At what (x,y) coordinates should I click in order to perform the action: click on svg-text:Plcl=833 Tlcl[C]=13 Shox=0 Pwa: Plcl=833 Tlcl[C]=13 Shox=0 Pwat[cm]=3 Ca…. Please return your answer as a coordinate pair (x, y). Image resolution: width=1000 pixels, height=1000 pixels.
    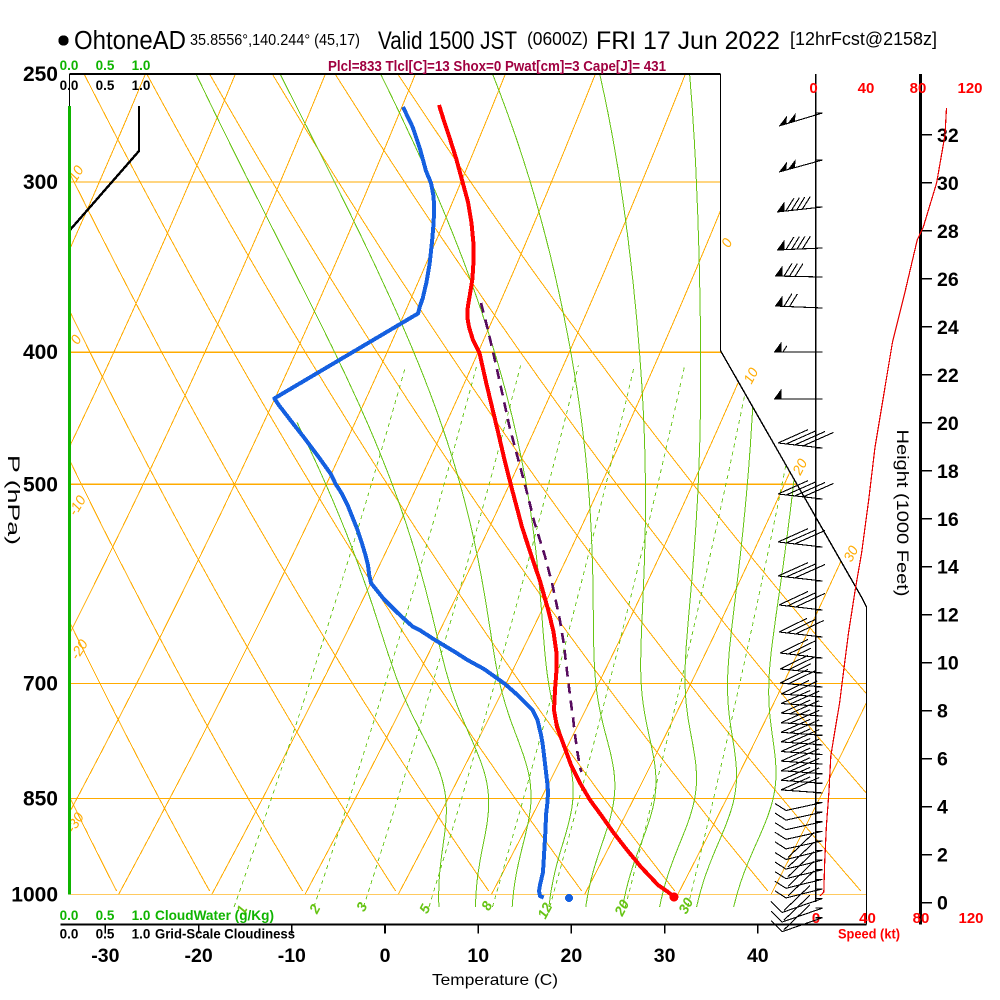
    Looking at the image, I should click on (497, 67).